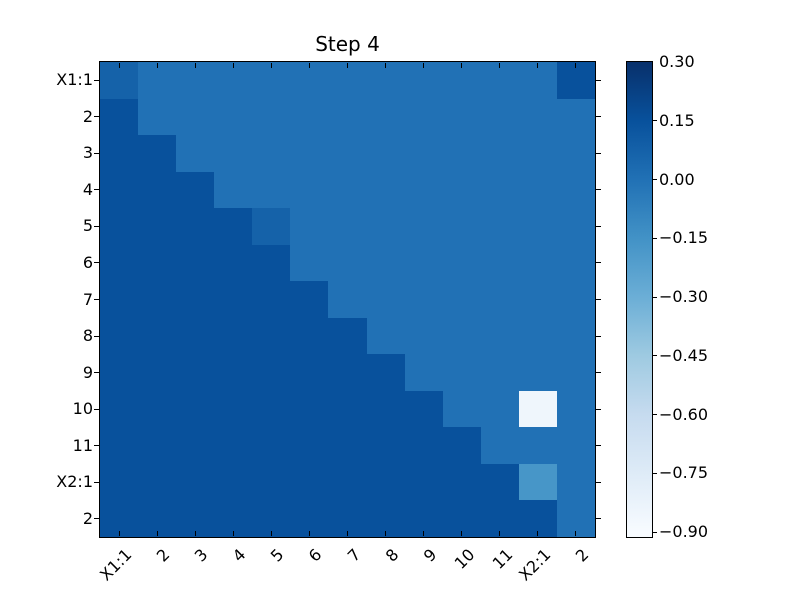  I want to click on colorbar-tick-label: −0.15, so click(684, 238).